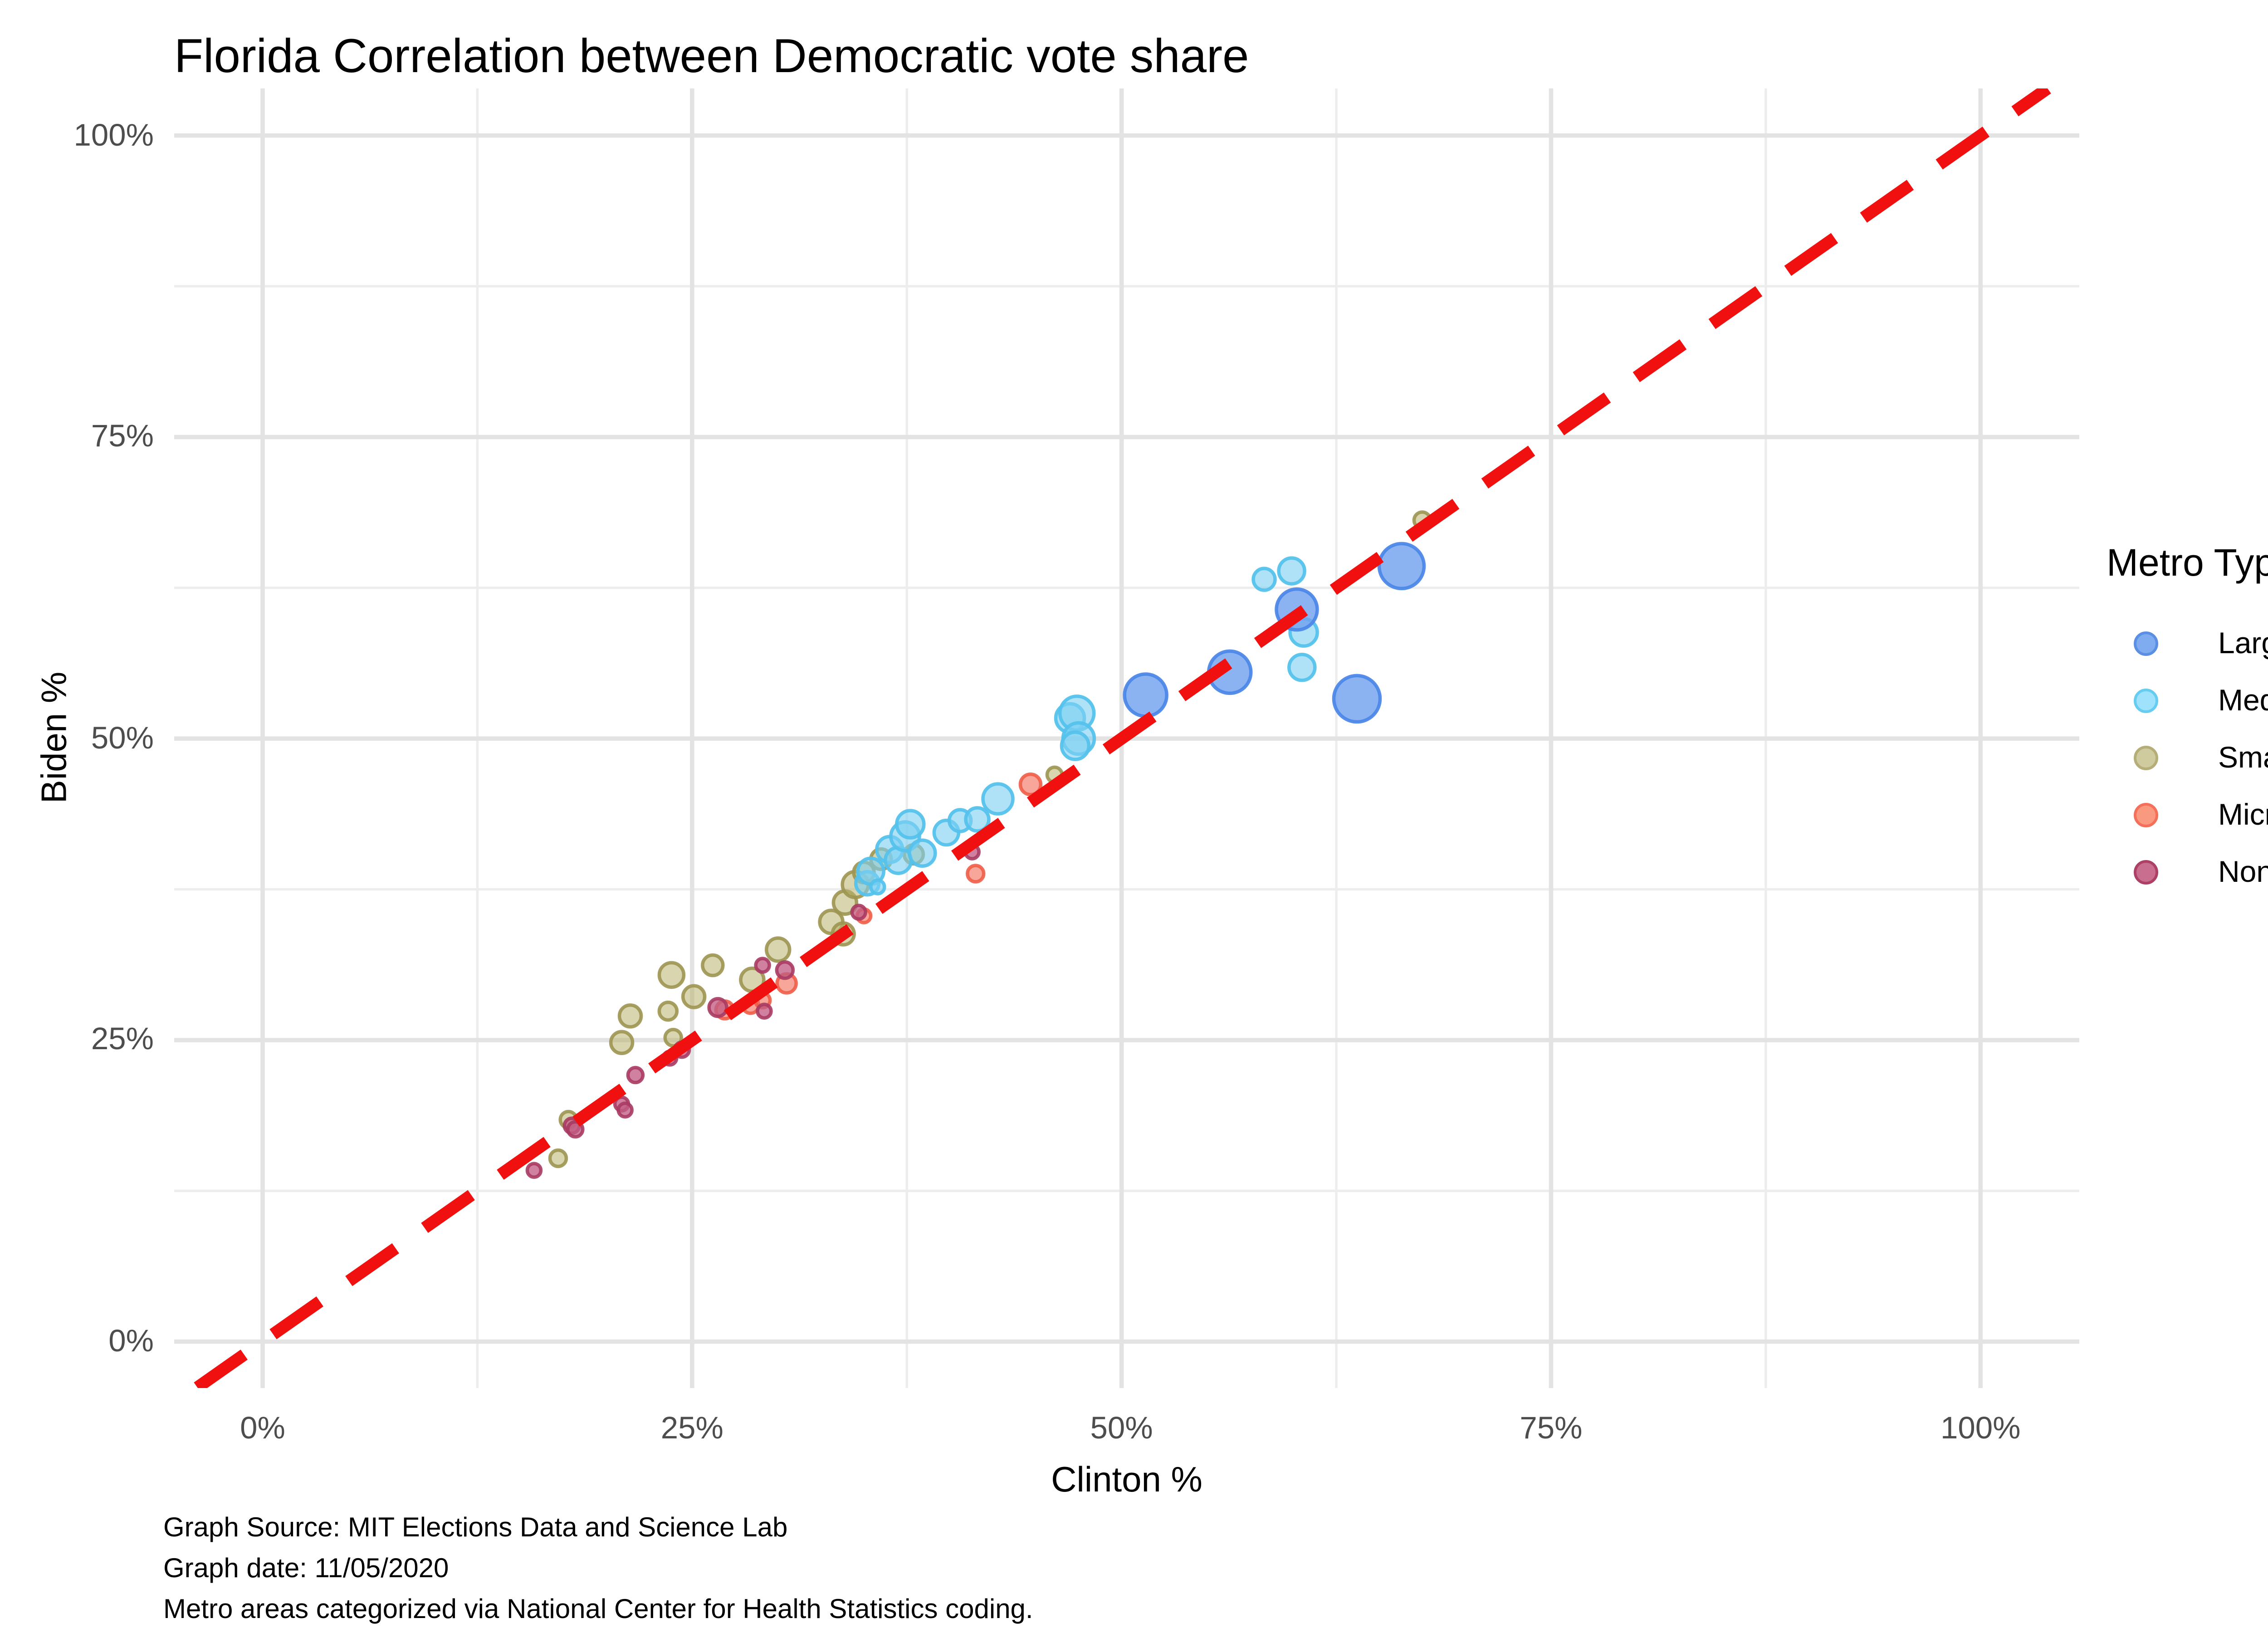 The height and width of the screenshot is (1633, 2268). I want to click on legend-item: Small Metro, so click(2188, 758).